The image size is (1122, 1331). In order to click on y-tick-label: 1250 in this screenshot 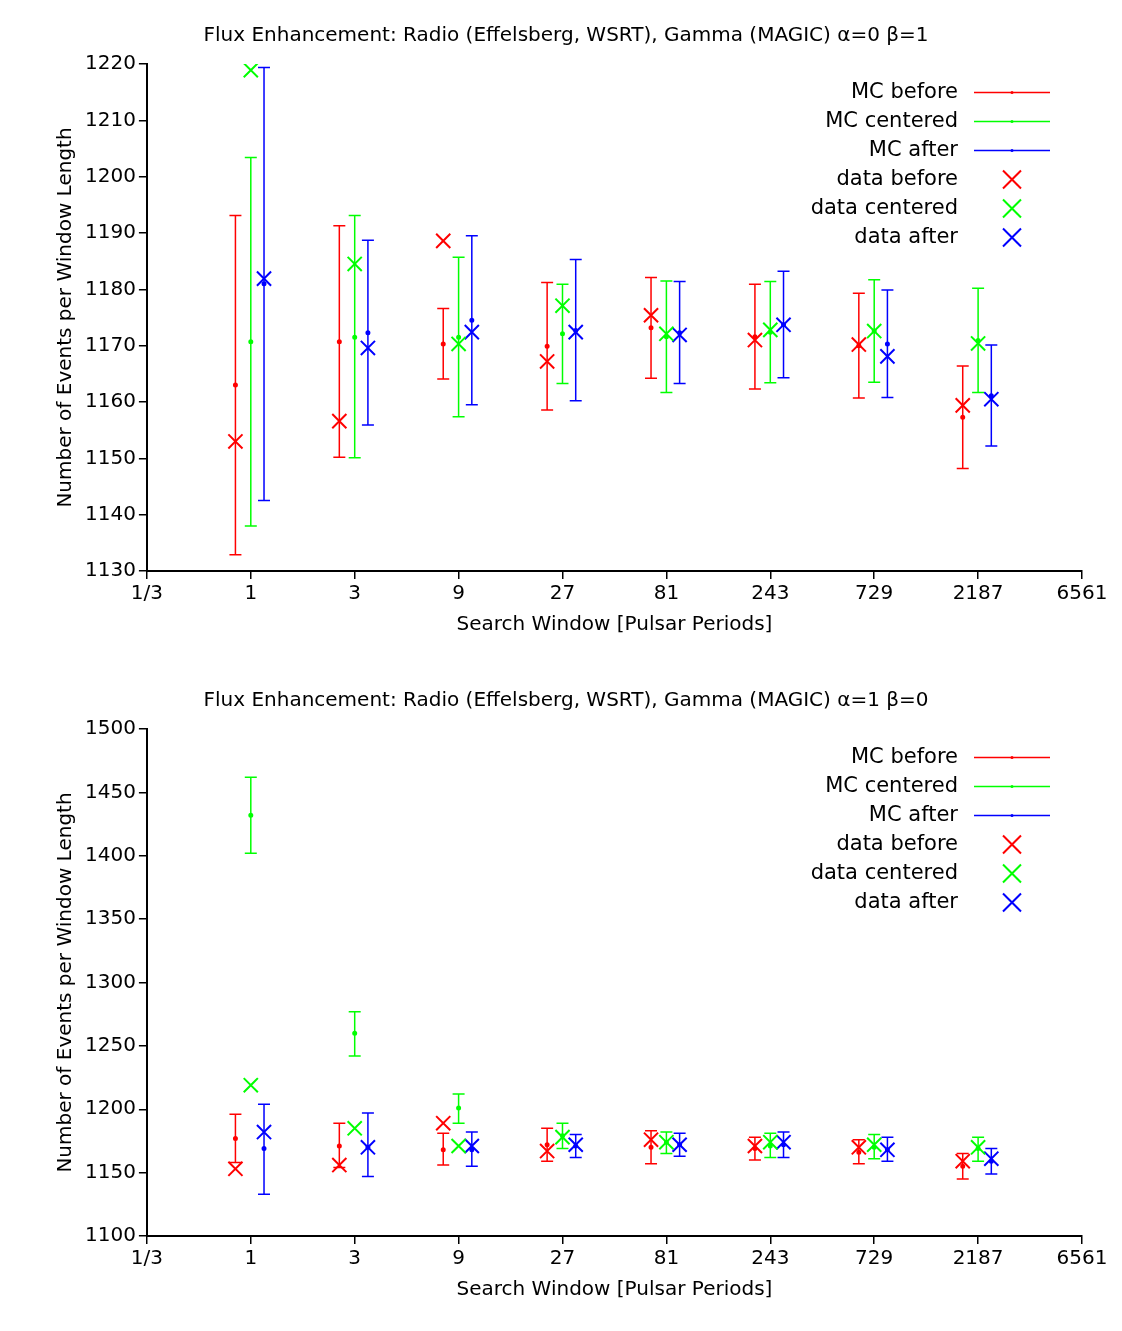, I will do `click(110, 1044)`.